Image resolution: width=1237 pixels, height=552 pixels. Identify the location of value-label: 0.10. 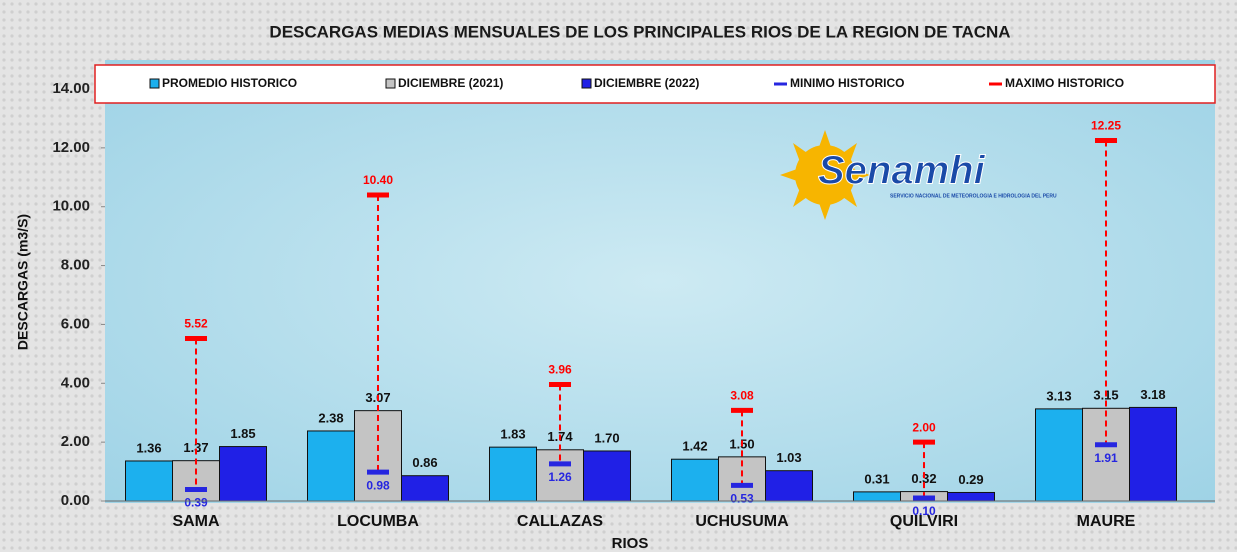
(924, 511).